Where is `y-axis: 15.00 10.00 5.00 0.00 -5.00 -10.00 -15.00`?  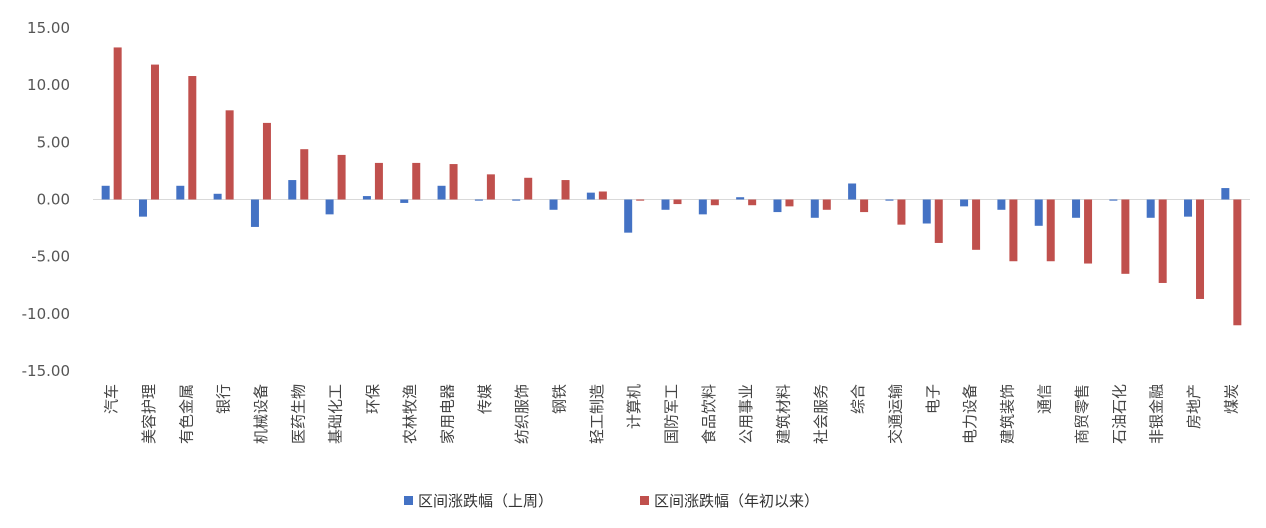 y-axis: 15.00 10.00 5.00 0.00 -5.00 -10.00 -15.00 is located at coordinates (46, 199).